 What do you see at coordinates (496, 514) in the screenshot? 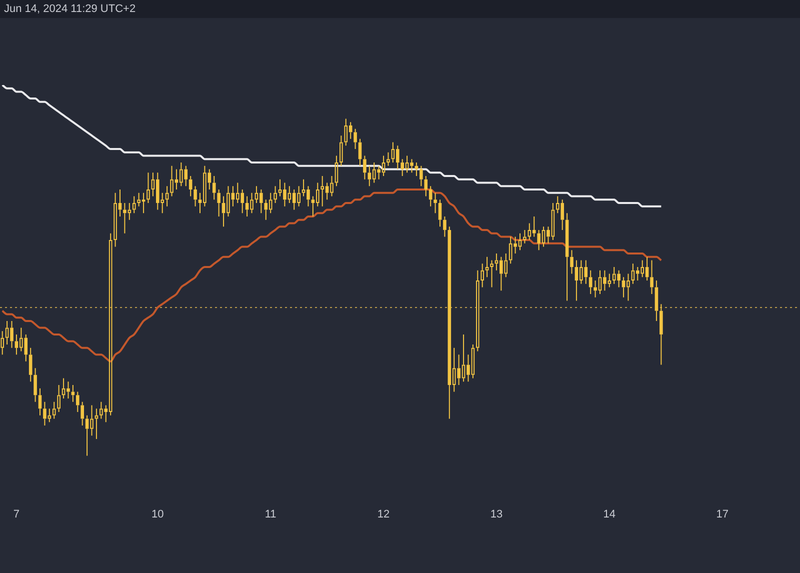
I see `x-tick-label: 13` at bounding box center [496, 514].